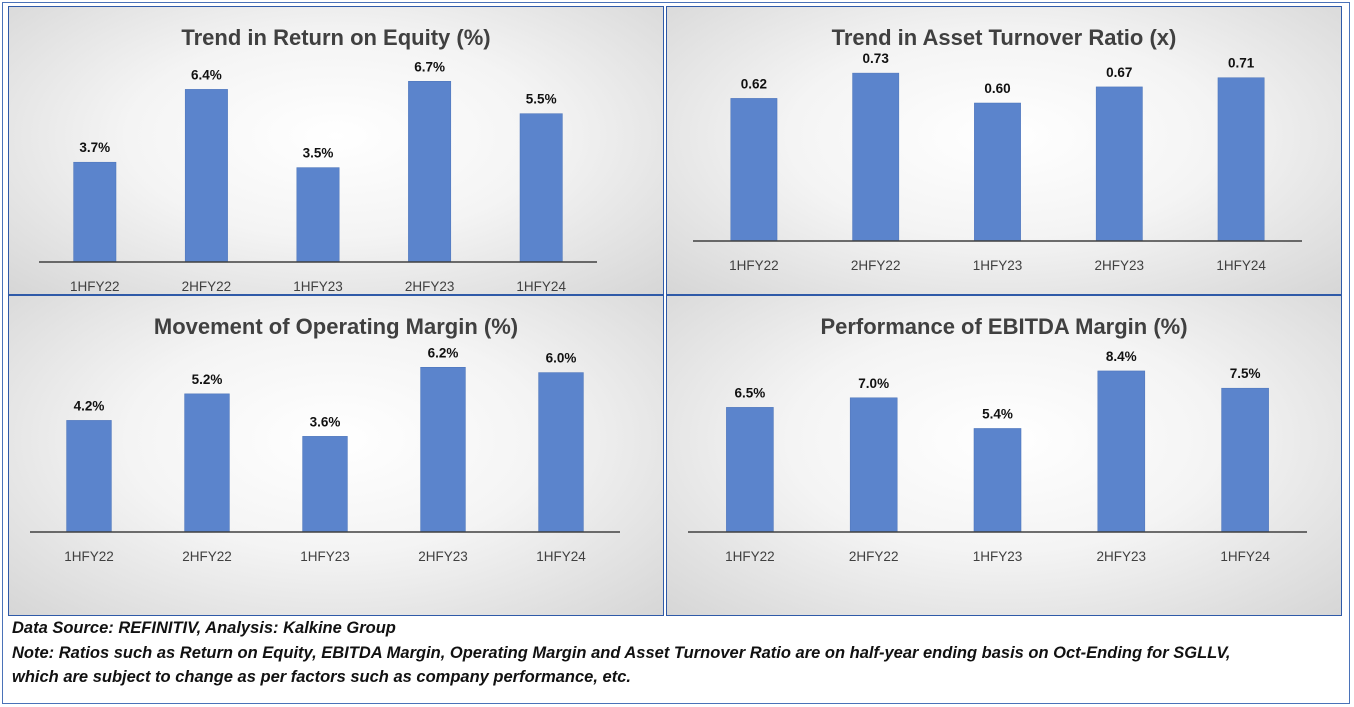  What do you see at coordinates (335, 37) in the screenshot?
I see `chart-title: Trend in Return on Equity (%)` at bounding box center [335, 37].